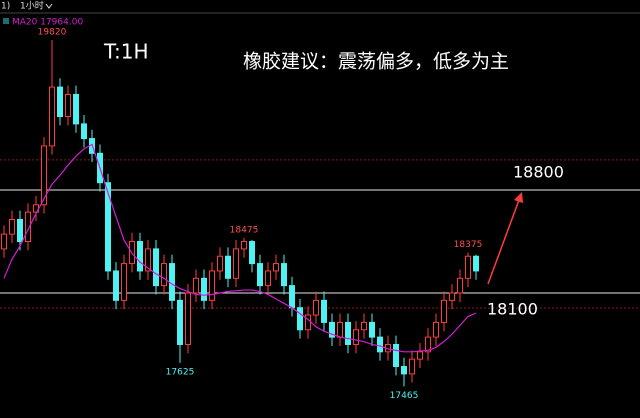  Describe the element at coordinates (468, 245) in the screenshot. I see `extreme-label: 18375` at that location.